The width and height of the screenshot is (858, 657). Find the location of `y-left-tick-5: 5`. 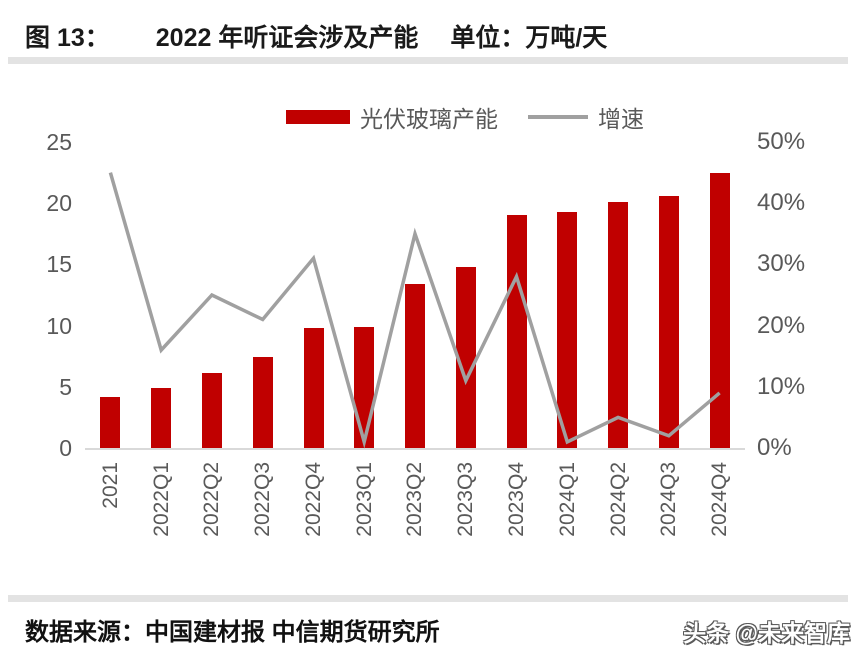

y-left-tick-5: 5 is located at coordinates (65, 386).